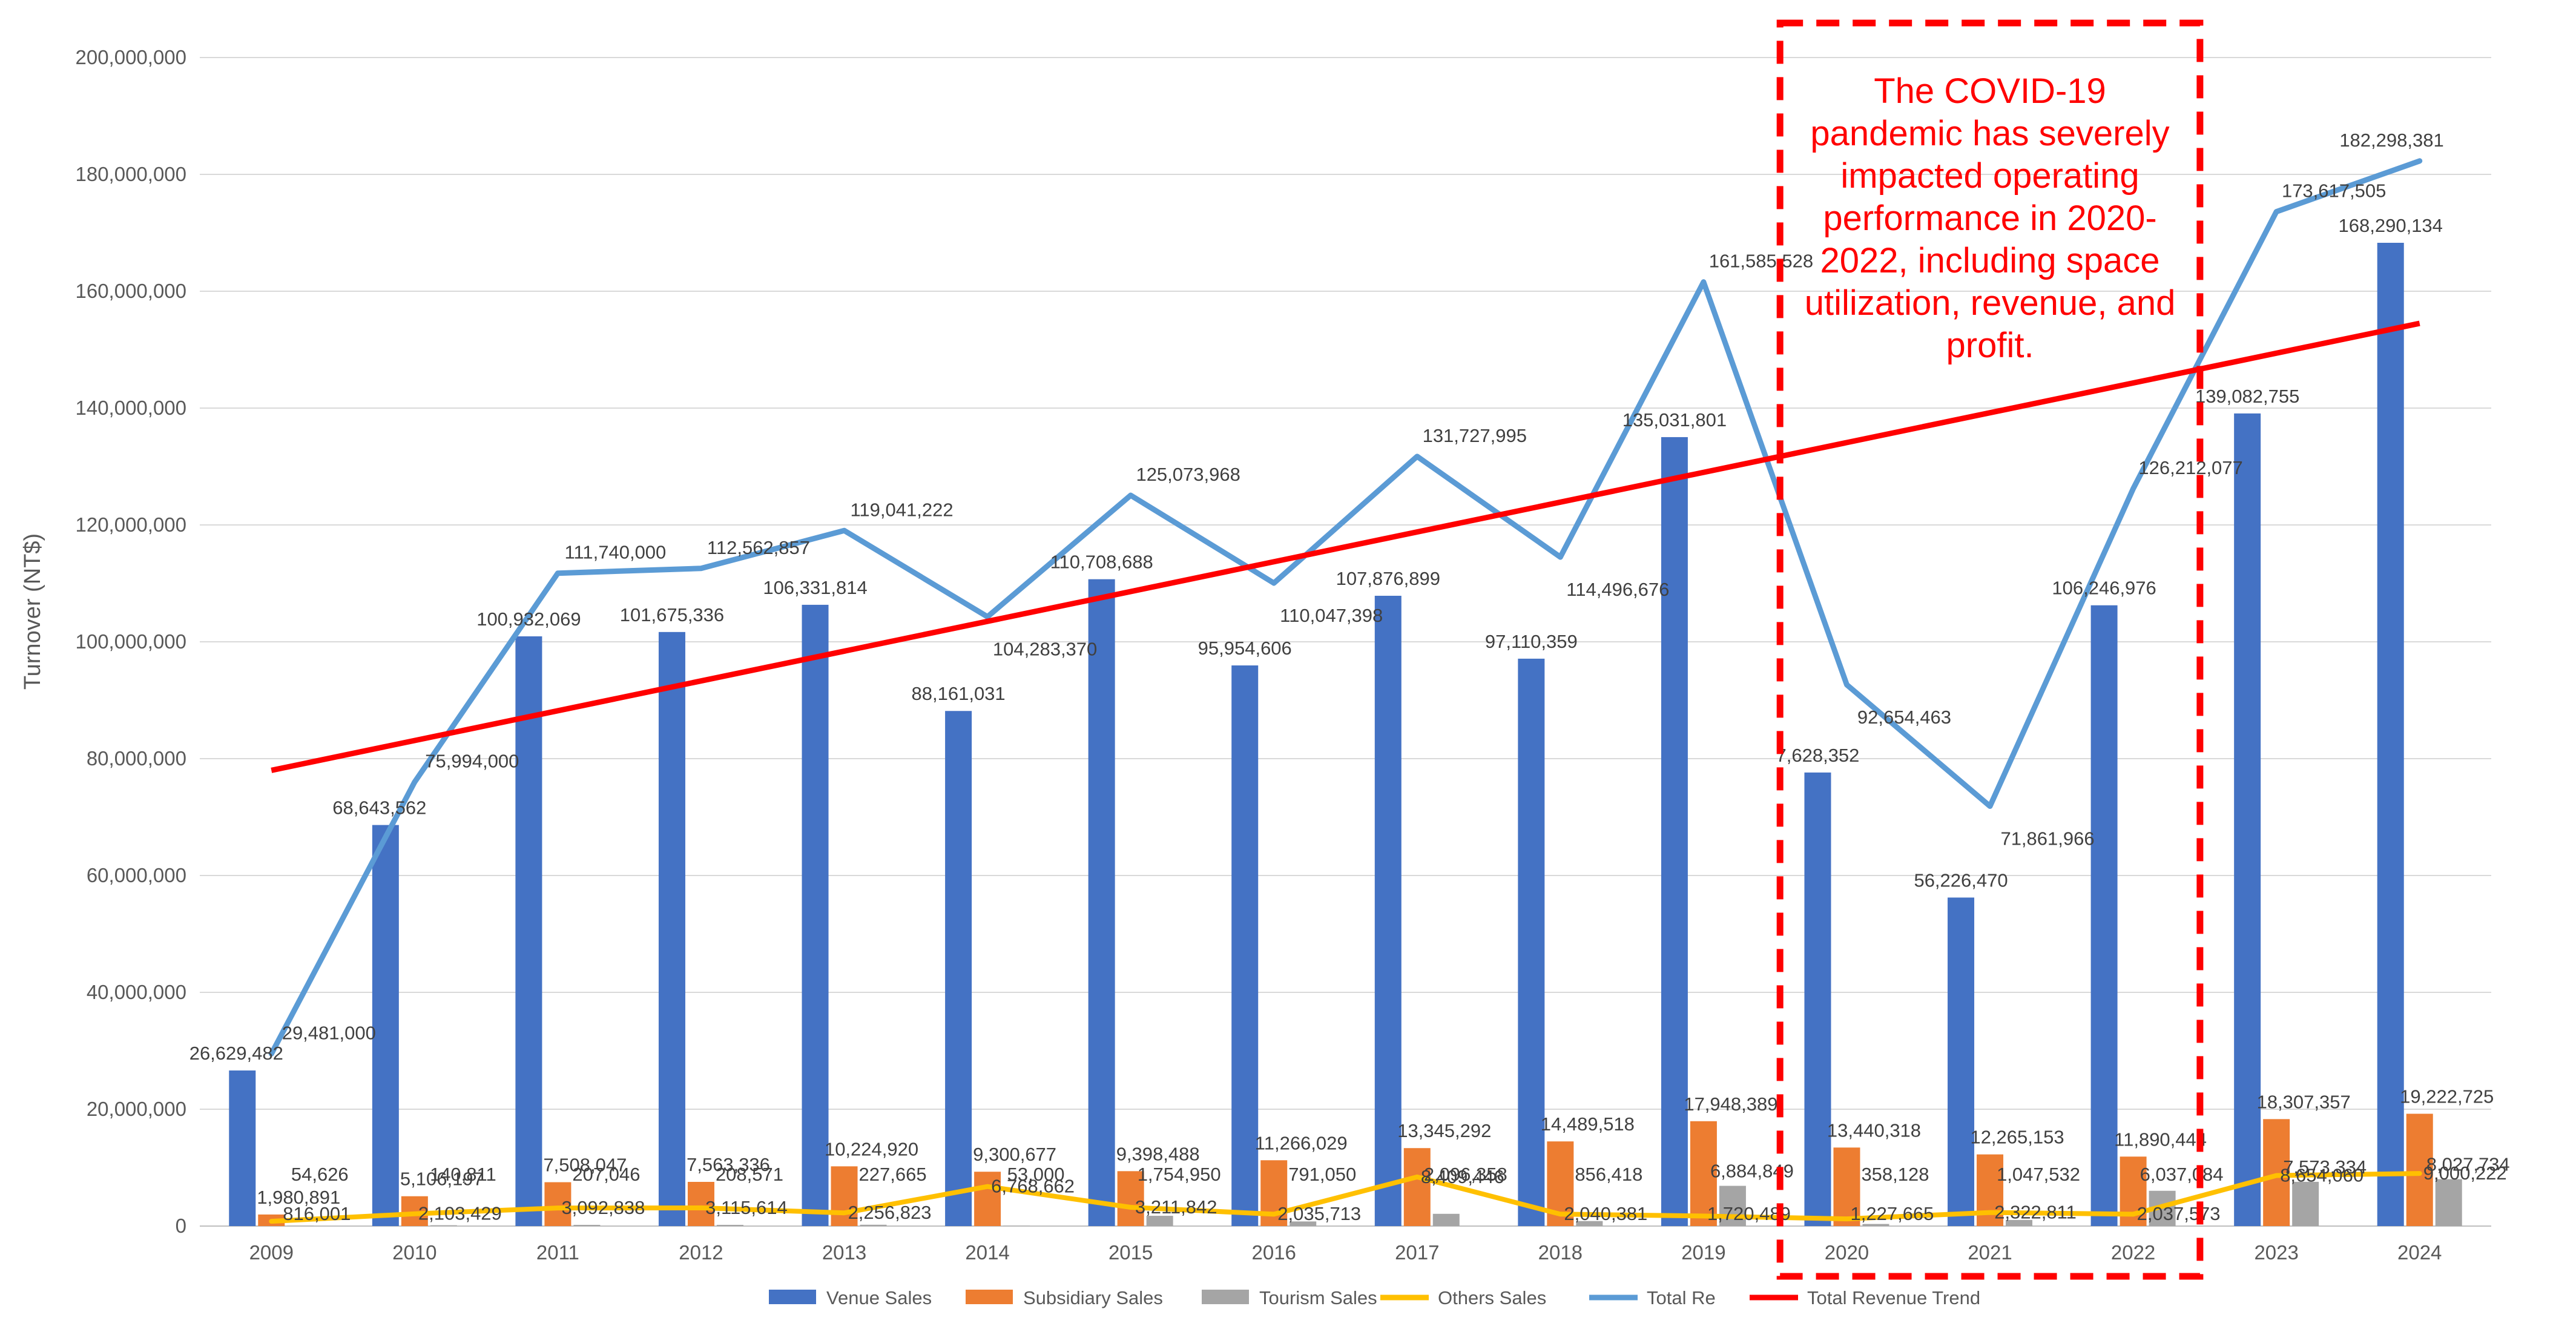 The image size is (2576, 1329). I want to click on y-tick-label: 200,000,000, so click(130, 57).